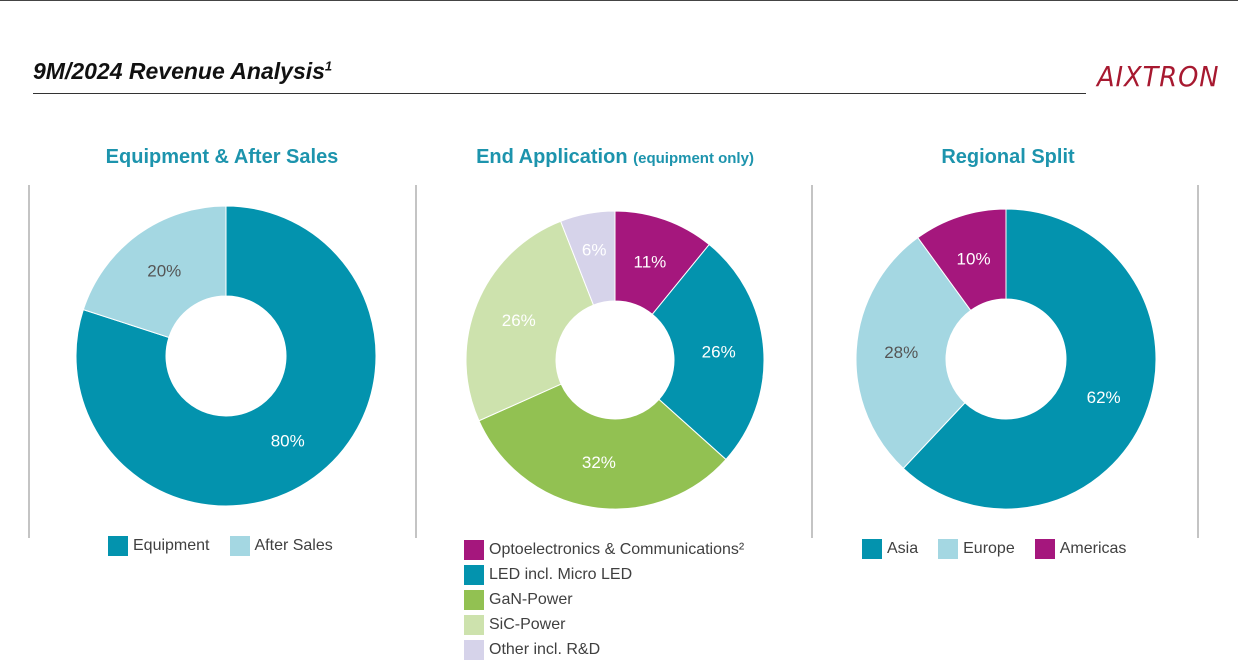 Image resolution: width=1238 pixels, height=662 pixels. I want to click on data-label: 20%, so click(164, 271).